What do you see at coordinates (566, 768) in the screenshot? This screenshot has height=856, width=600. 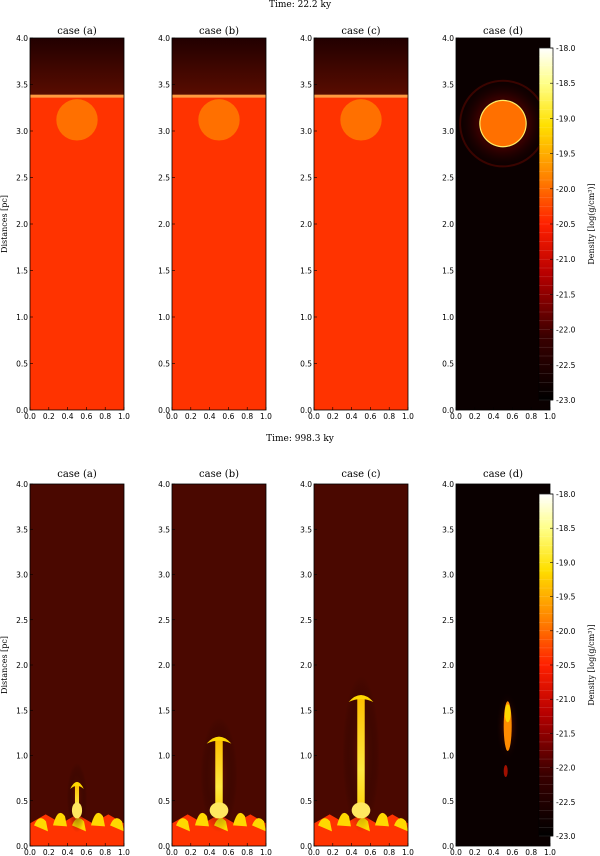 I see `colorbar-tick-label: -22.0` at bounding box center [566, 768].